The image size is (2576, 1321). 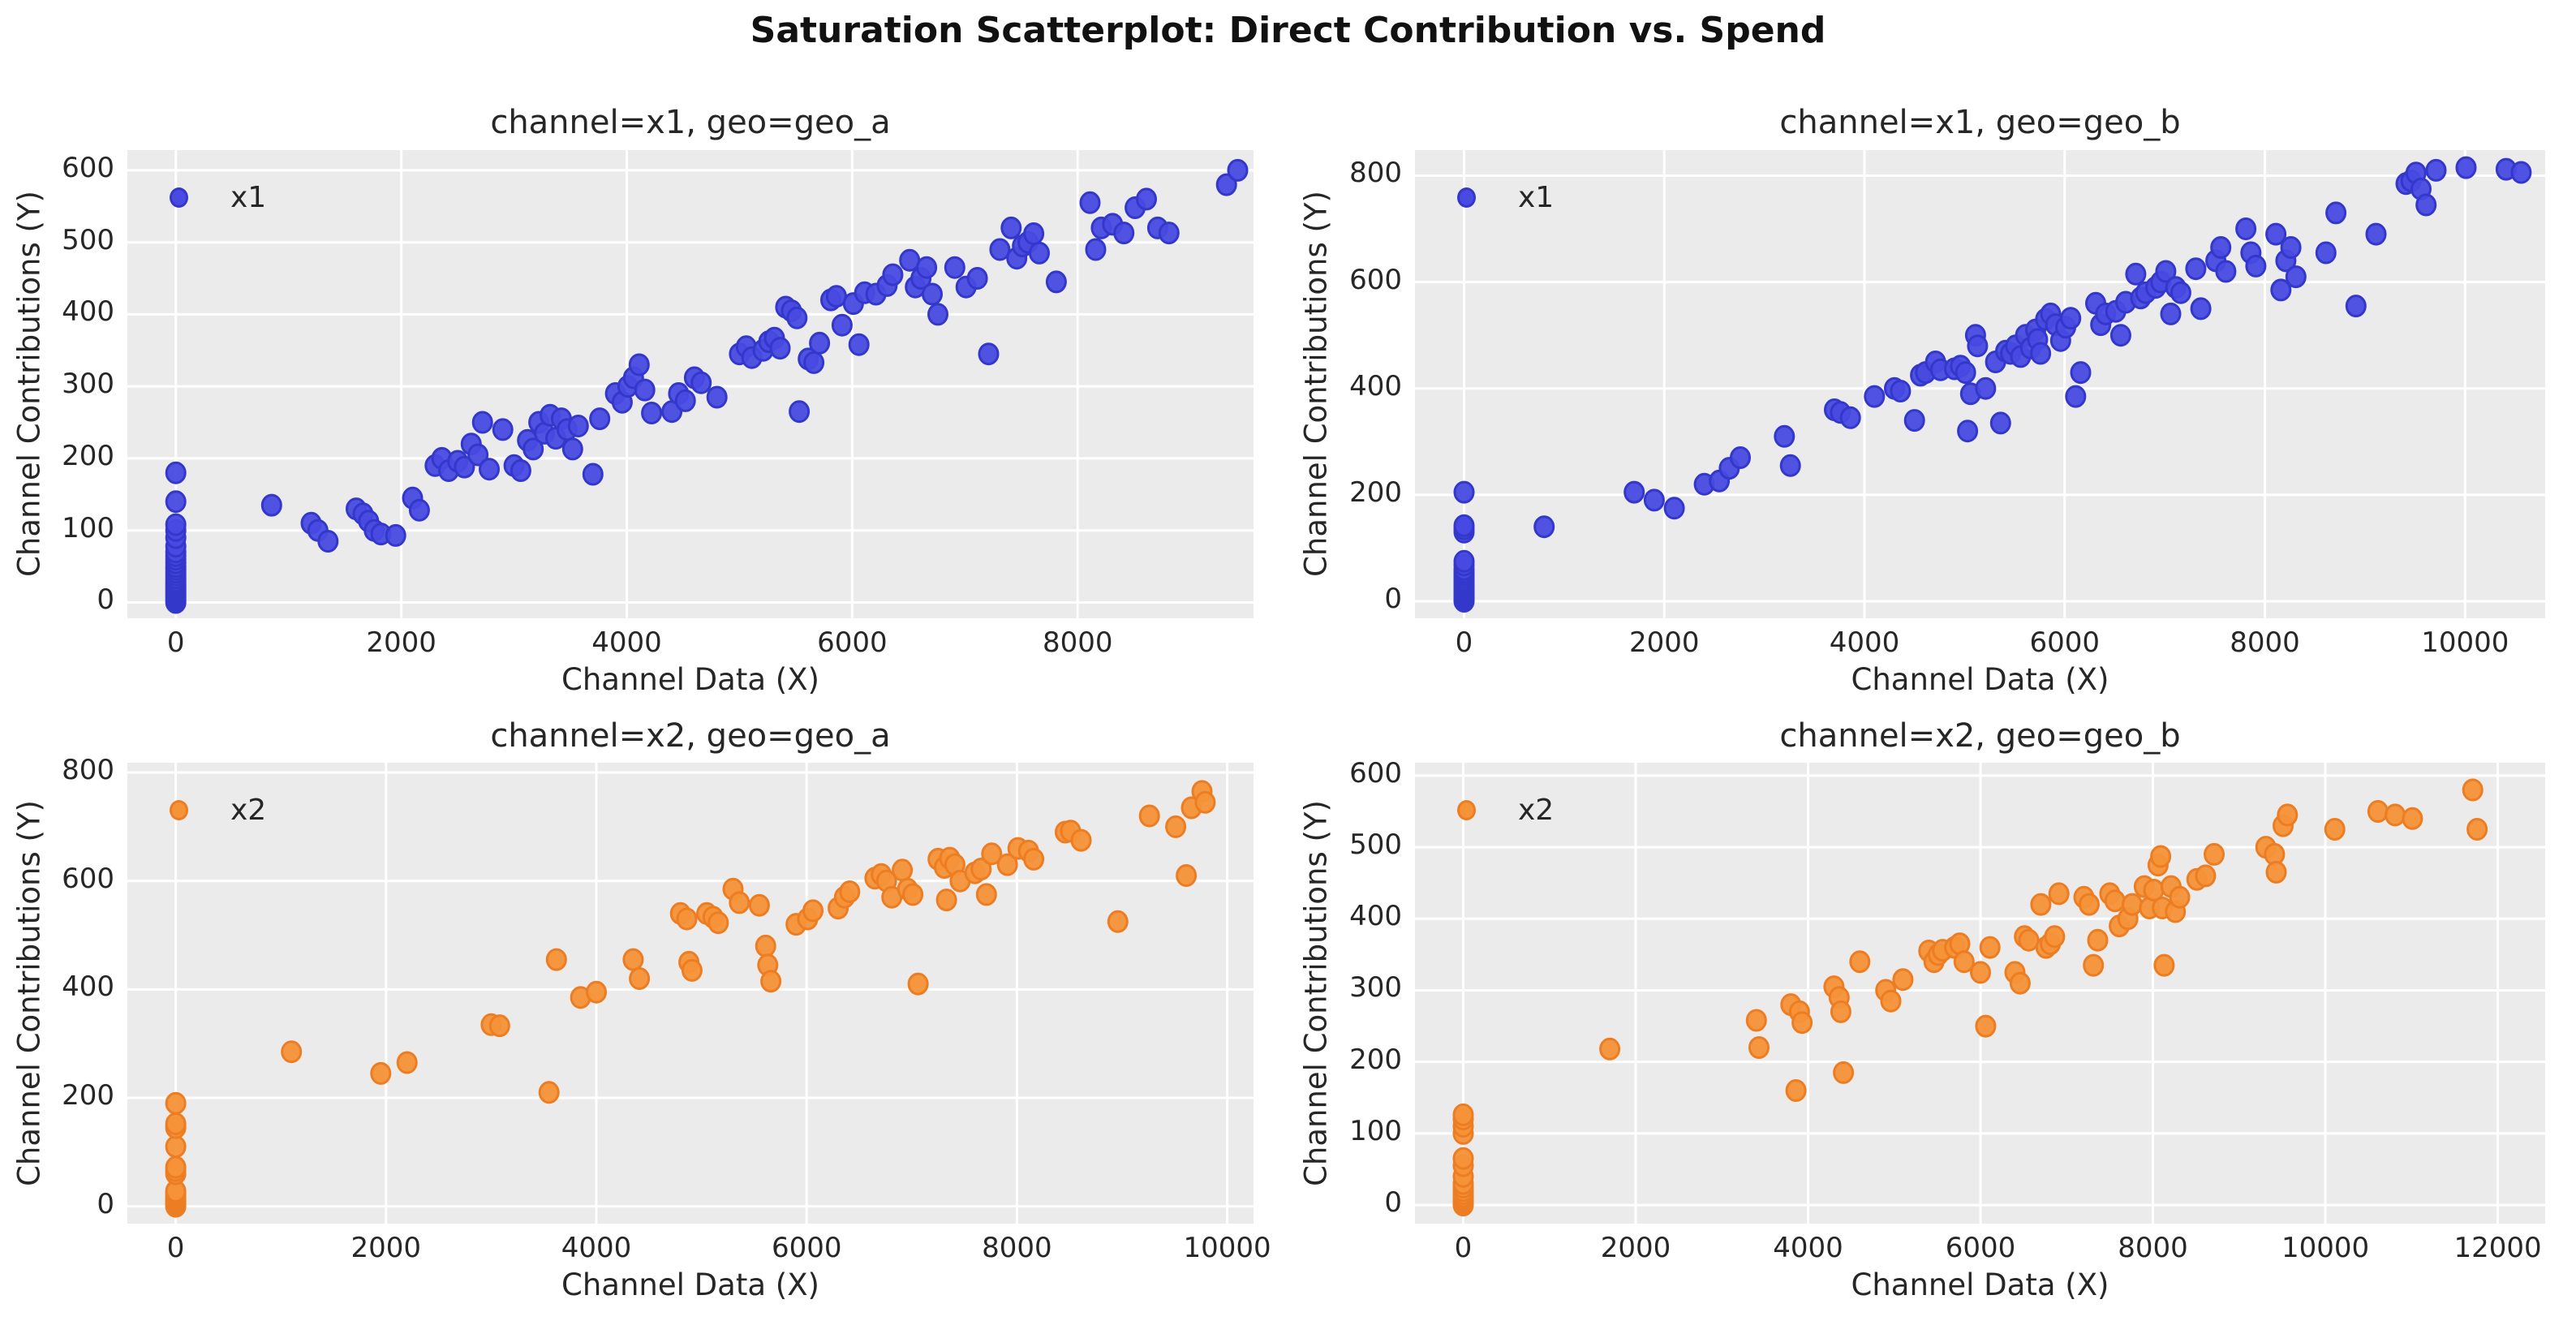 I want to click on subplot-title: channel=x1, geo=geo_a, so click(x=690, y=122).